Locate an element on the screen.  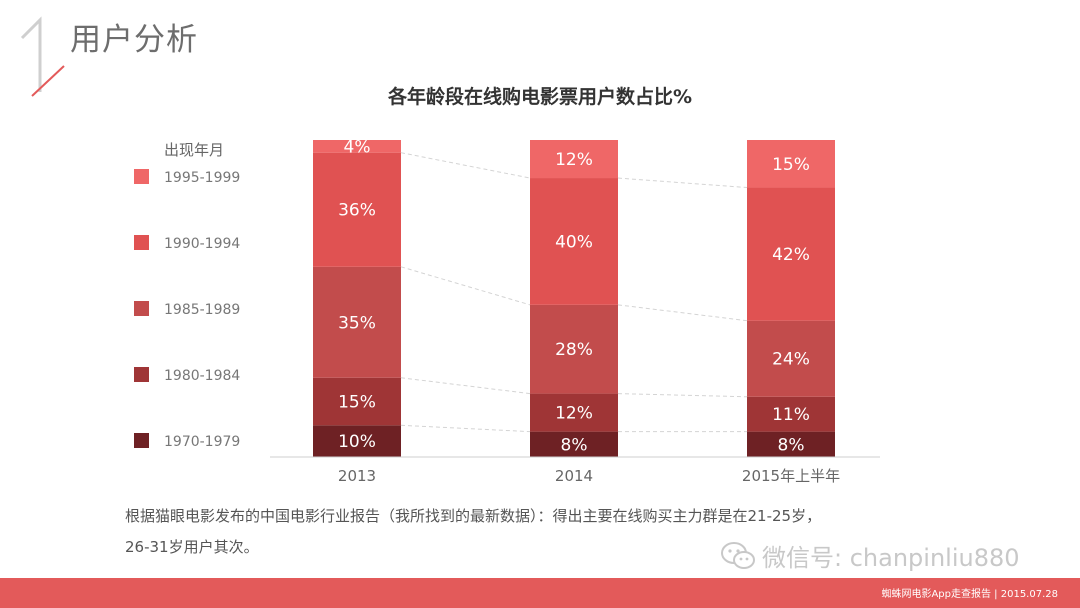
footer-bar: 蜘蛛网电影App走查报告 | 2015.07.28 is located at coordinates (540, 593).